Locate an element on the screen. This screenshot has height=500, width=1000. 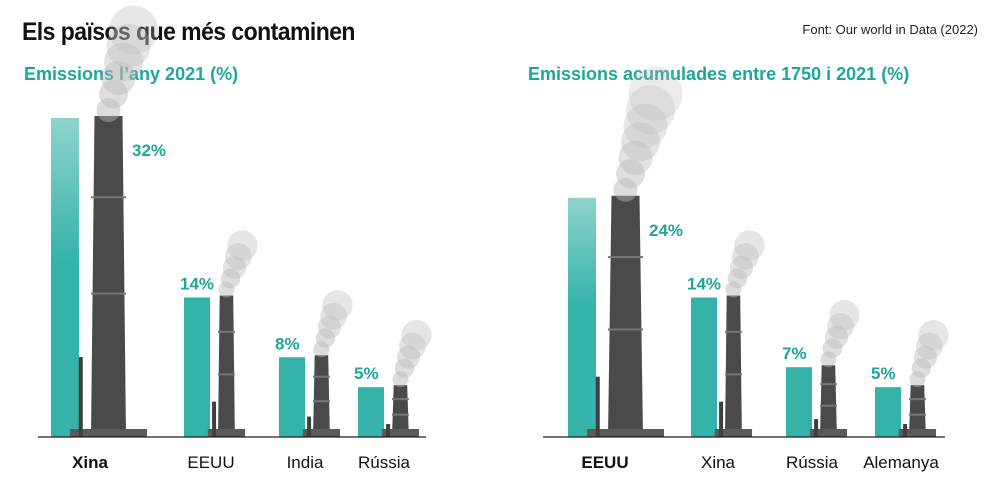
category-label: Xina is located at coordinates (90, 462).